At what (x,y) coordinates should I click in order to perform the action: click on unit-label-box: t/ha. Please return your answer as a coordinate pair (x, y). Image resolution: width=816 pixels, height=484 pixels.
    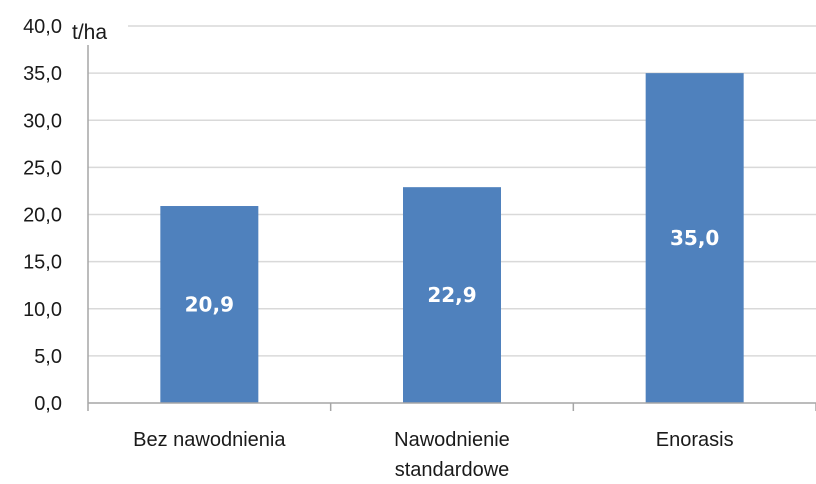
    Looking at the image, I should click on (97, 31).